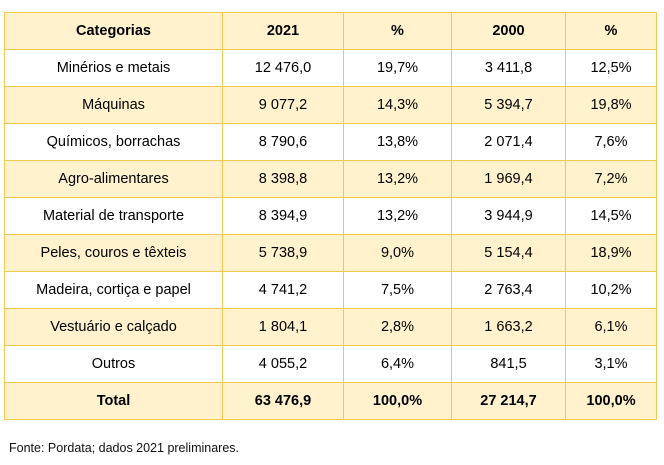  I want to click on category-cell: Outros, so click(113, 364).